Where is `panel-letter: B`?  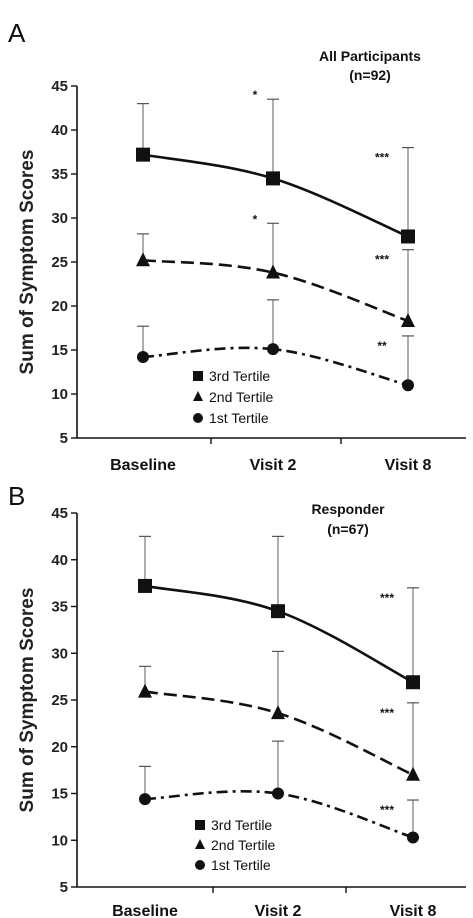 panel-letter: B is located at coordinates (16, 496).